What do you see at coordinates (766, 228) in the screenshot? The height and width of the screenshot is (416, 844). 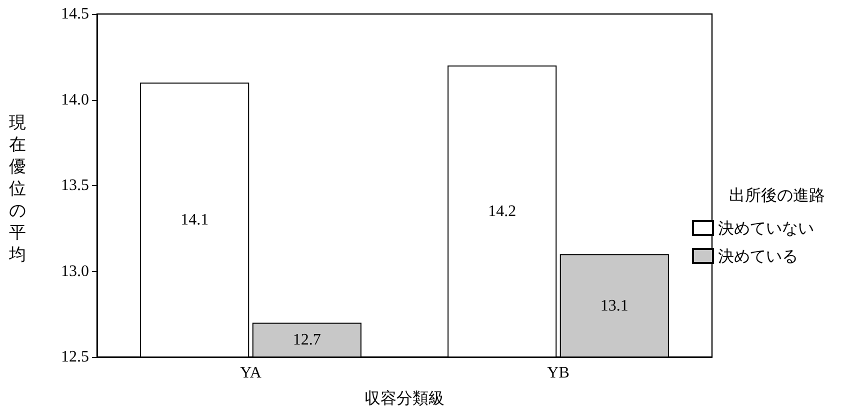 I see `legend-label: 決めていない` at bounding box center [766, 228].